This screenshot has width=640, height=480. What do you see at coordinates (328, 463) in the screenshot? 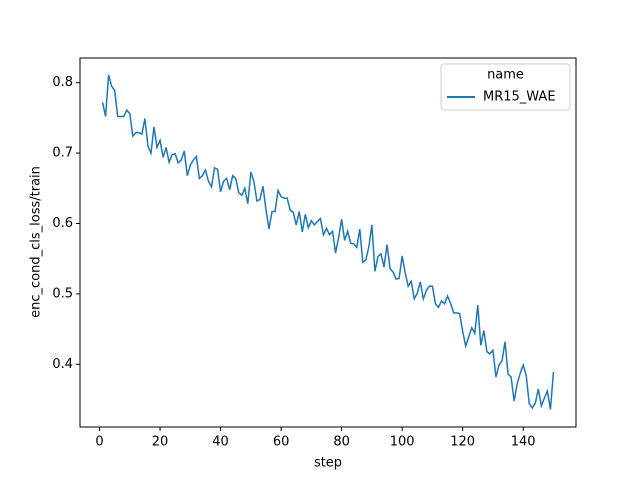
I see `x-axis-label: step` at bounding box center [328, 463].